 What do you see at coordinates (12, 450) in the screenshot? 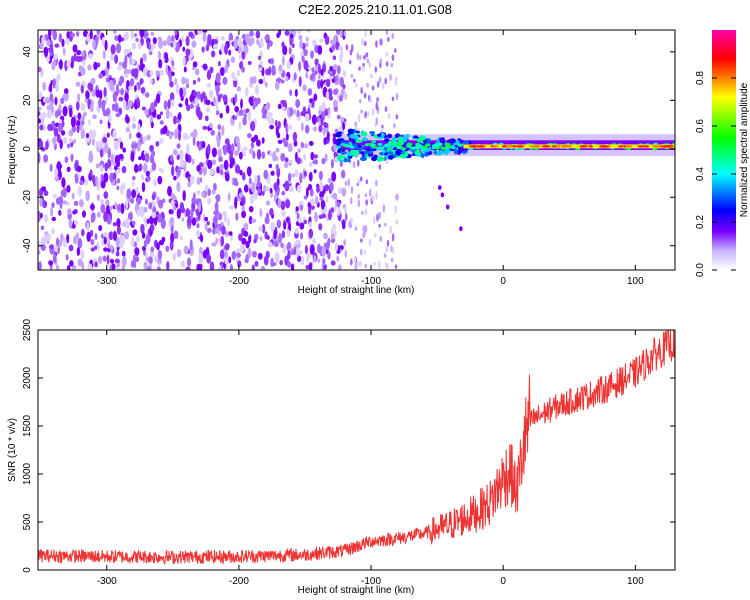
I see `snr-y-axis-label: SNR (10 * v/v)` at bounding box center [12, 450].